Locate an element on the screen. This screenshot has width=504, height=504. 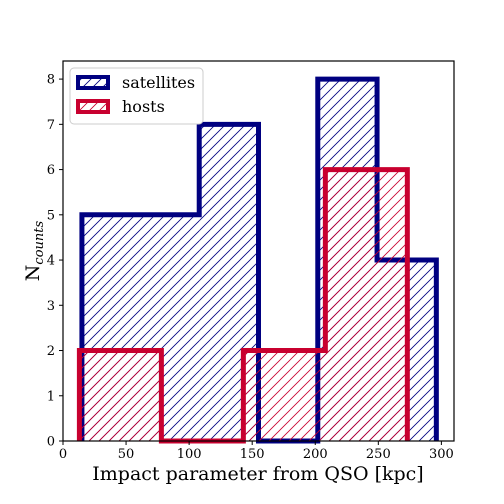
legend-swatch-satellites is located at coordinates (93, 82).